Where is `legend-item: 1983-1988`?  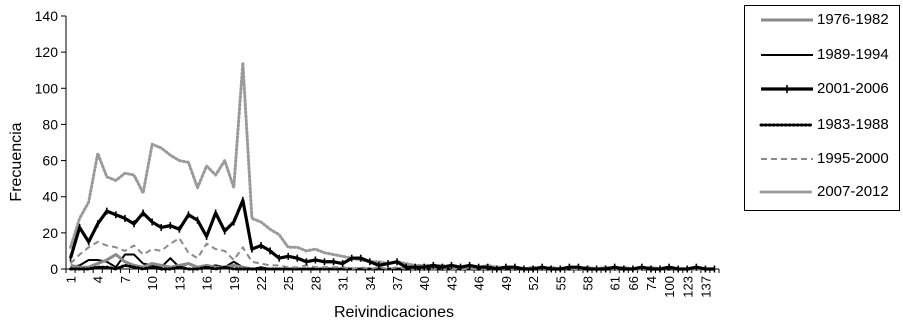
legend-item: 1983-1988 is located at coordinates (823, 125).